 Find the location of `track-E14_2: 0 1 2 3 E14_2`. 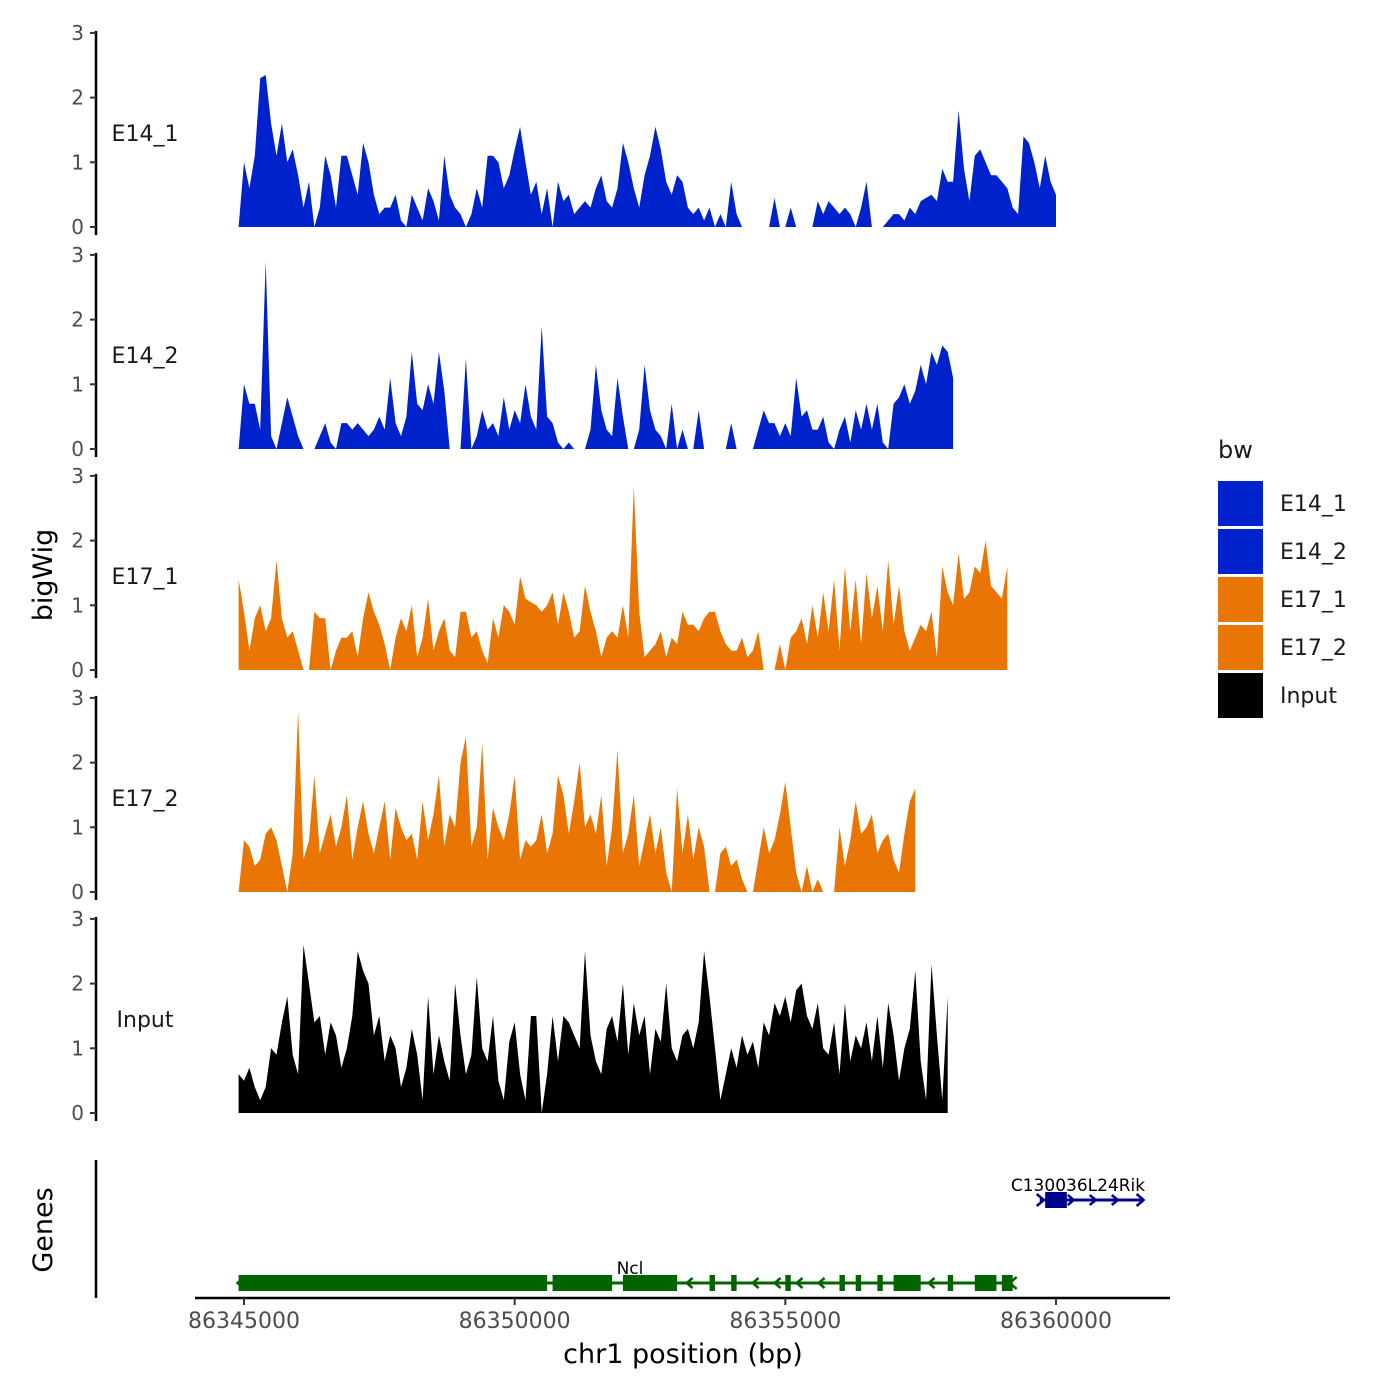

track-E14_2: 0 1 2 3 E14_2 is located at coordinates (512, 352).